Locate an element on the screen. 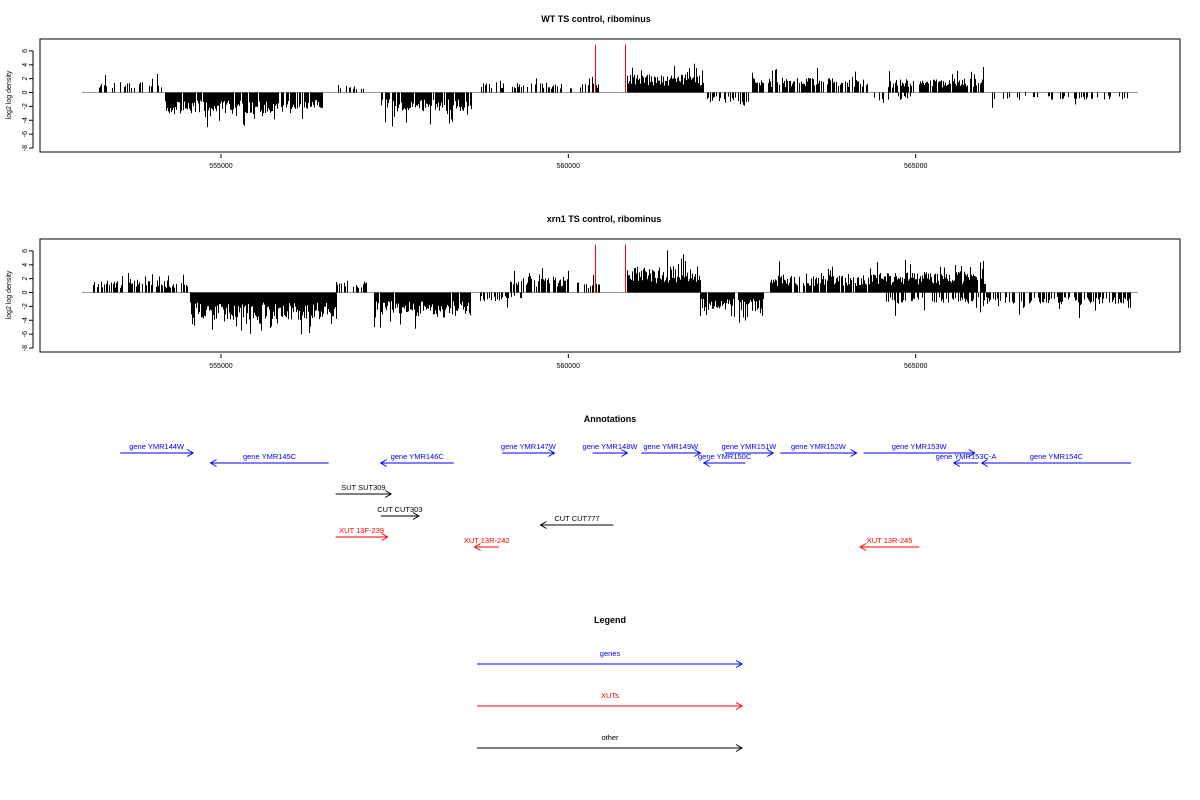  feature-arrow: SUT SUT309 is located at coordinates (364, 490).